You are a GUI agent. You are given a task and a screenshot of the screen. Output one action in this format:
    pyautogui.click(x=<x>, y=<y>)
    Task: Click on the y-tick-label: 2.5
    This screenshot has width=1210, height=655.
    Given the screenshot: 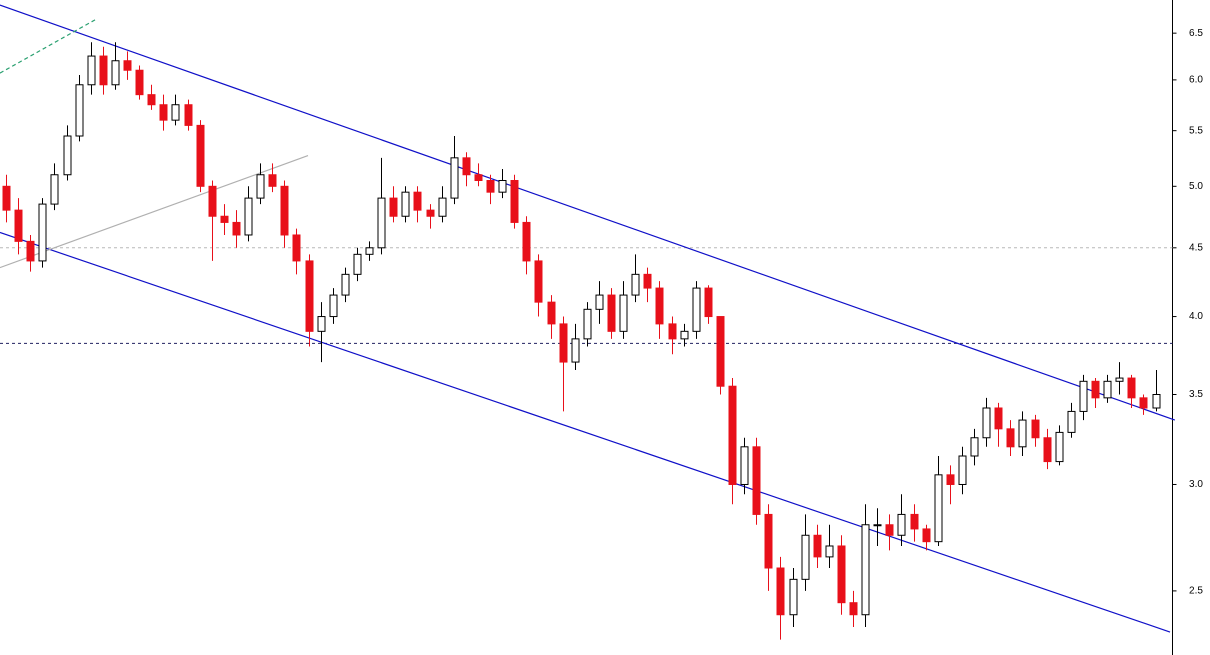 What is the action you would take?
    pyautogui.click(x=1196, y=591)
    